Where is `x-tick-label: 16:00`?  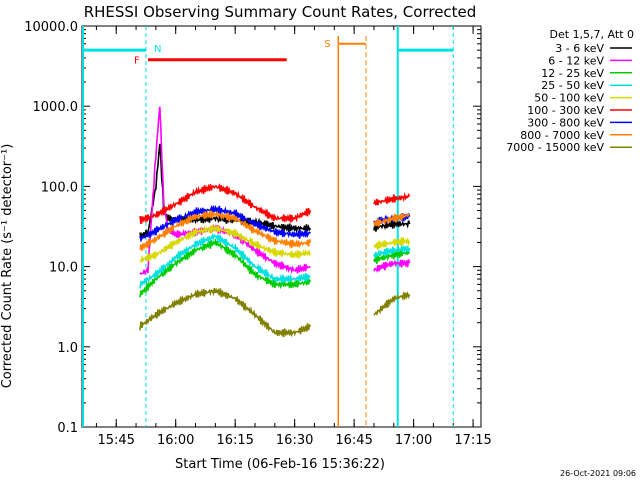
x-tick-label: 16:00 is located at coordinates (175, 440).